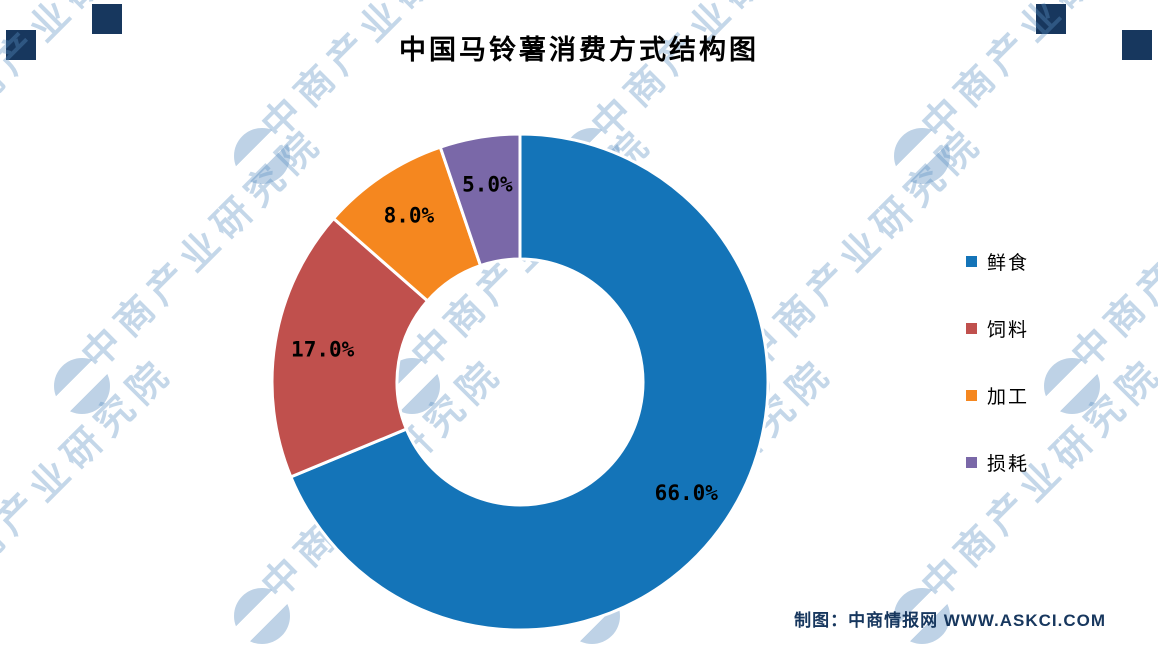 The width and height of the screenshot is (1158, 650). What do you see at coordinates (323, 349) in the screenshot?
I see `slice-value-label: 17.0%` at bounding box center [323, 349].